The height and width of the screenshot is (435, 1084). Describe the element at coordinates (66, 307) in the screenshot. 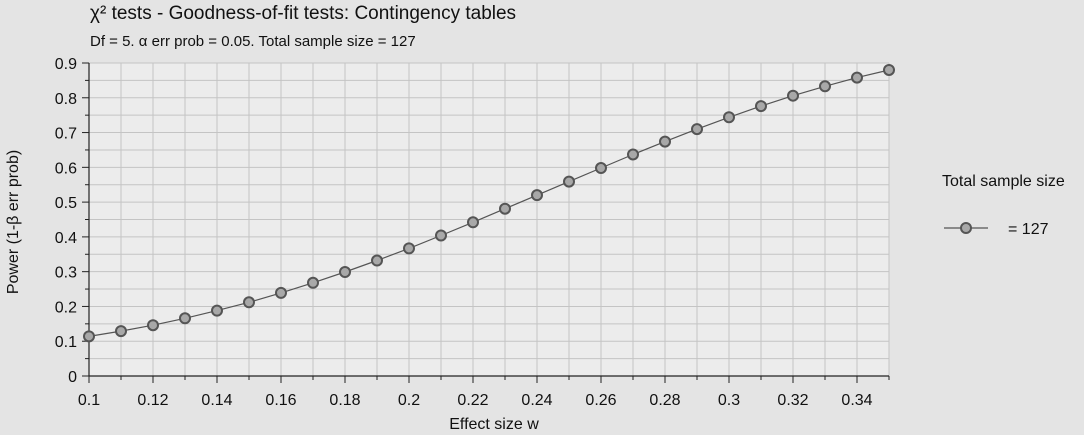

I see `y-tick-label: 0.2` at that location.